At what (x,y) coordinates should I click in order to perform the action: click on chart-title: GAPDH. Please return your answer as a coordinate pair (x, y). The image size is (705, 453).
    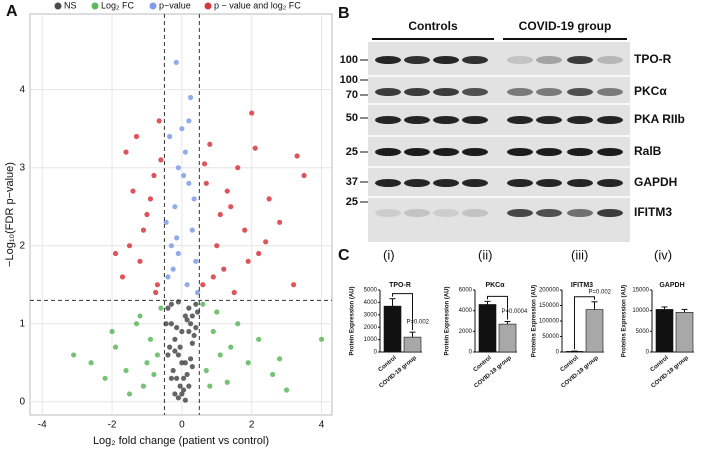
    Looking at the image, I should click on (671, 285).